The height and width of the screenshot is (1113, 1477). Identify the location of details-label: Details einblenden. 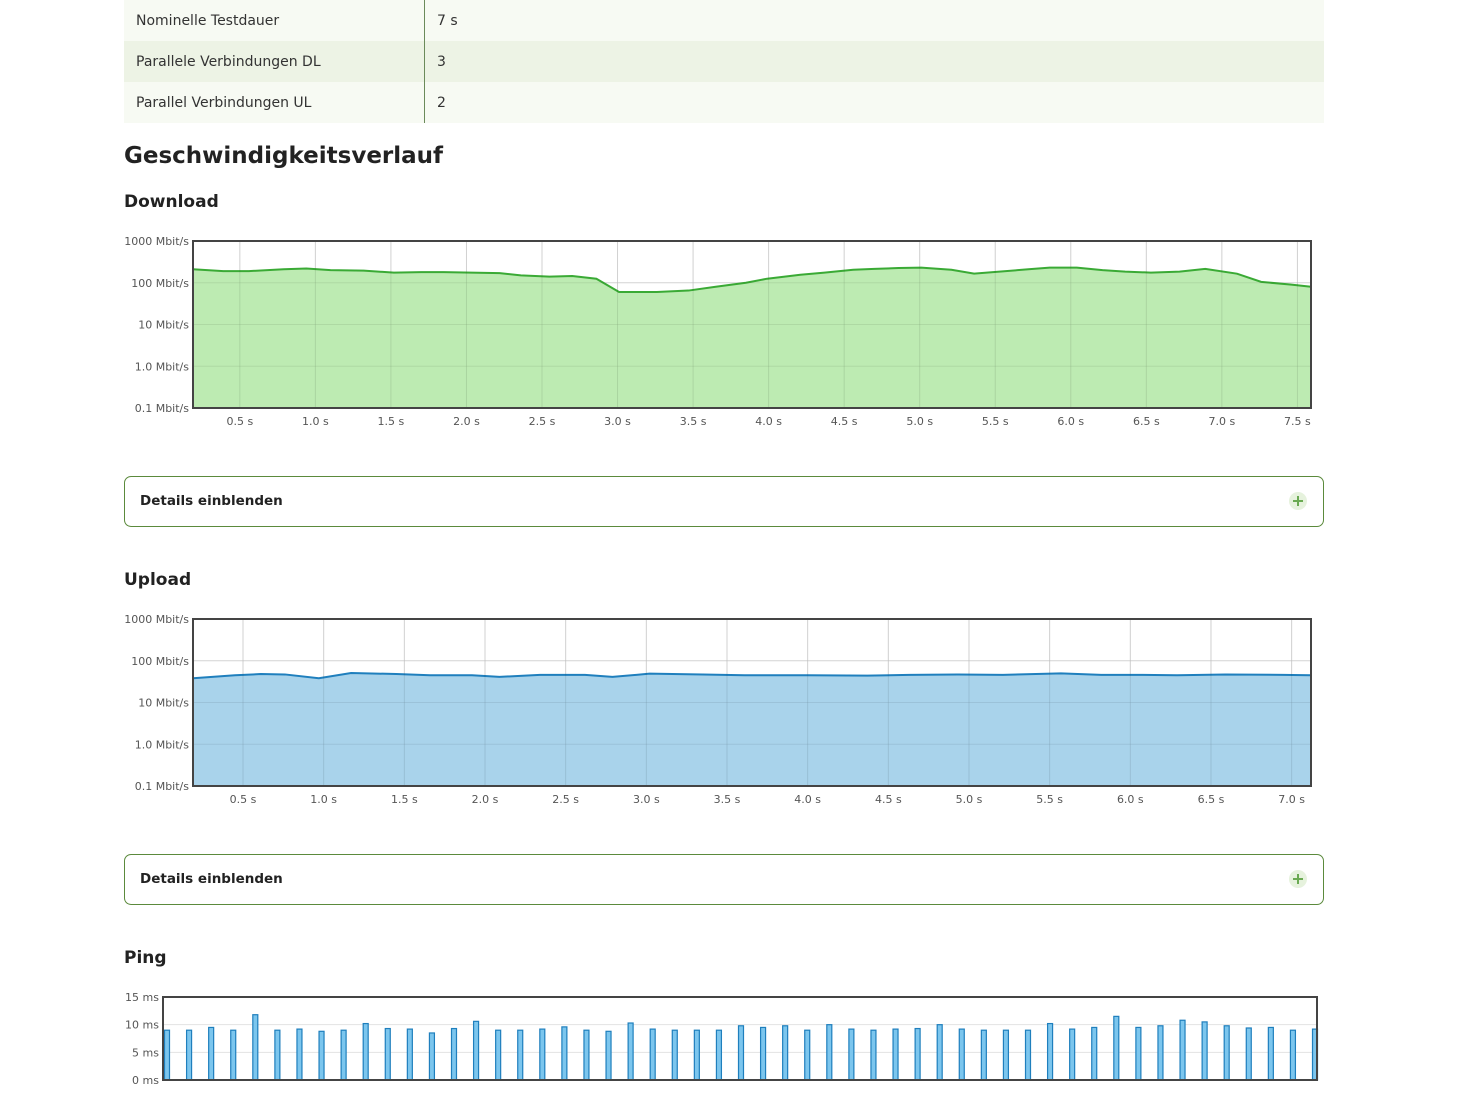
(211, 501).